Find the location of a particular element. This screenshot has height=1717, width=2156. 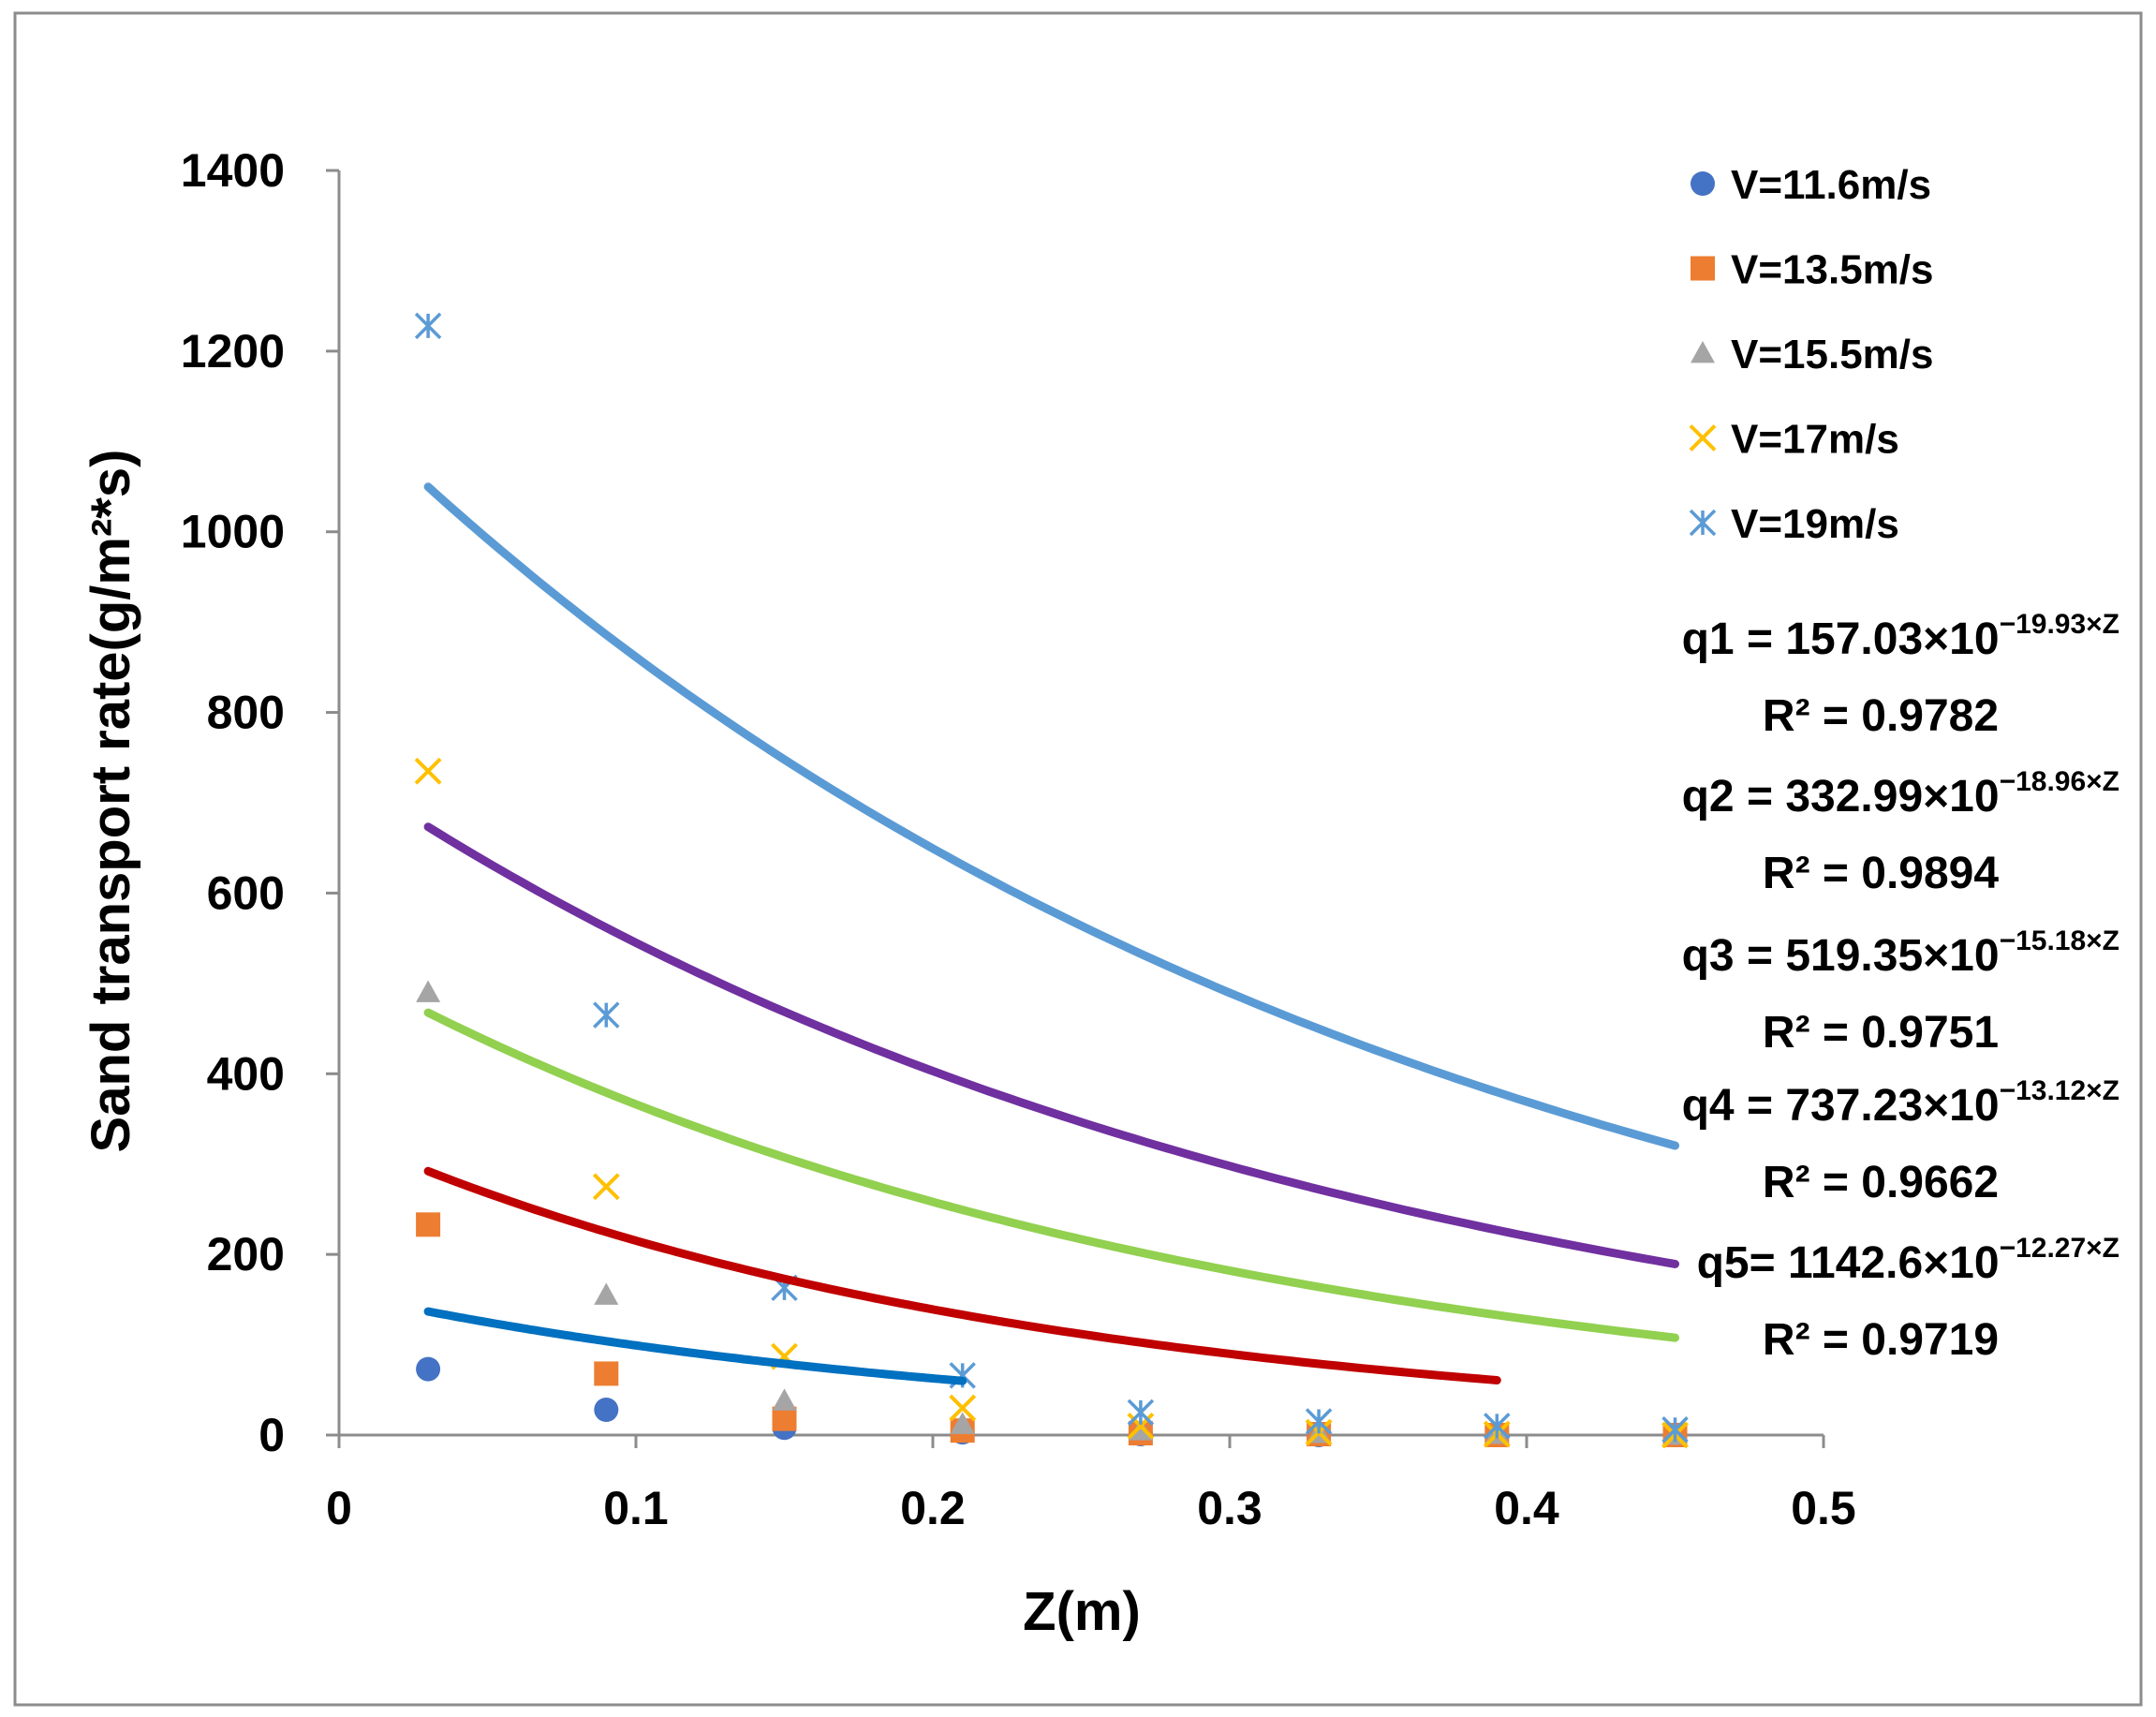

y-axis-title: Sand transport rate(g/m²*s) is located at coordinates (111, 801).